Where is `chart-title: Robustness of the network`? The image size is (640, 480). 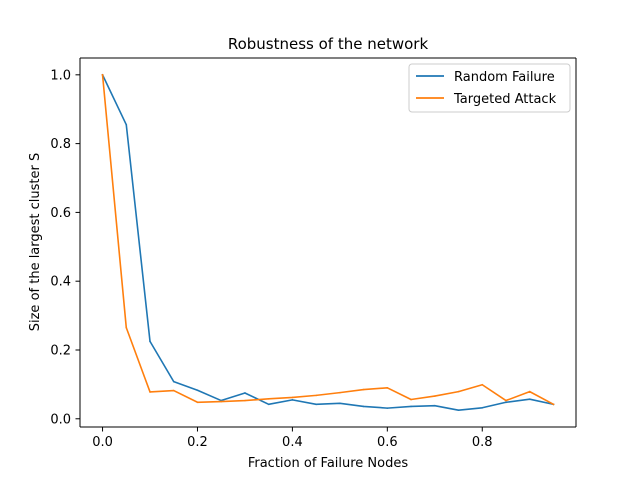
chart-title: Robustness of the network is located at coordinates (328, 44).